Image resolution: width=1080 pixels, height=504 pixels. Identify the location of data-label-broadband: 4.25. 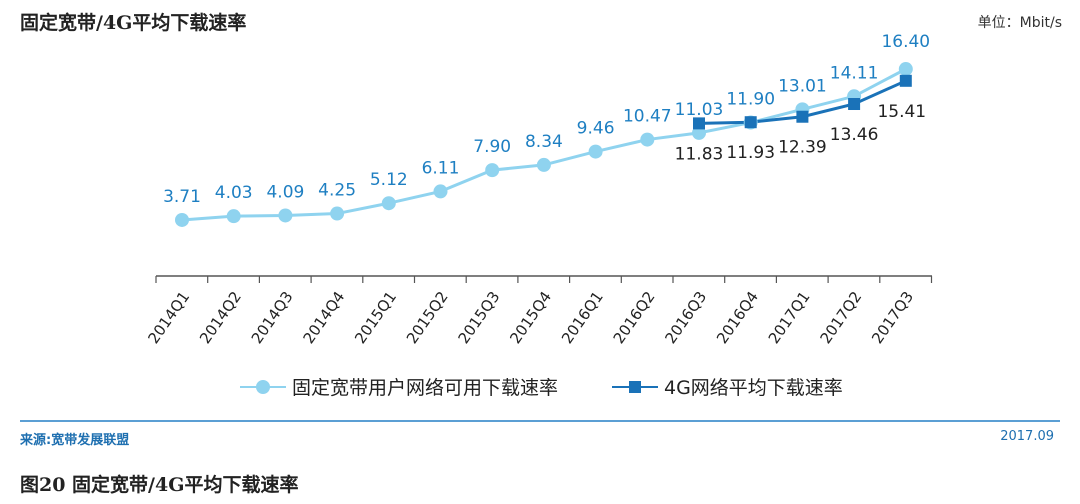
(337, 191).